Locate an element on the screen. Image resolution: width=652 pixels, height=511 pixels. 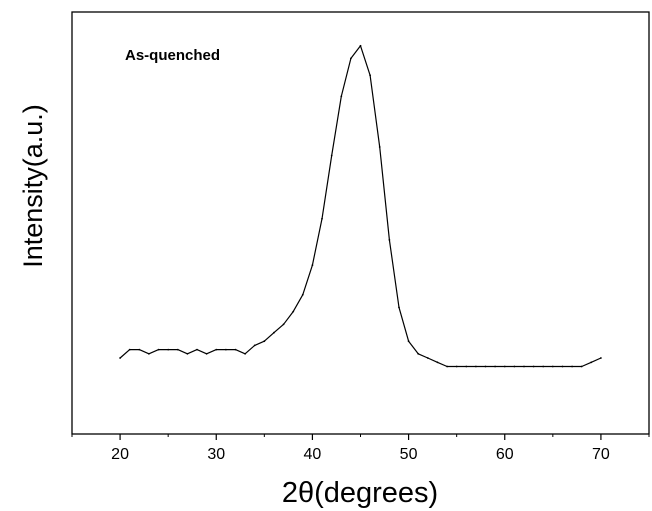
x-tick-label: 70 is located at coordinates (601, 454).